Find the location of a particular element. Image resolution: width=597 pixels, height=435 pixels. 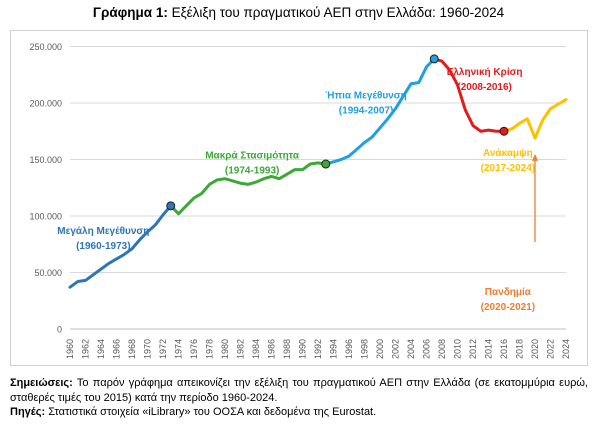

x-tick-label: 1960 is located at coordinates (70, 349).